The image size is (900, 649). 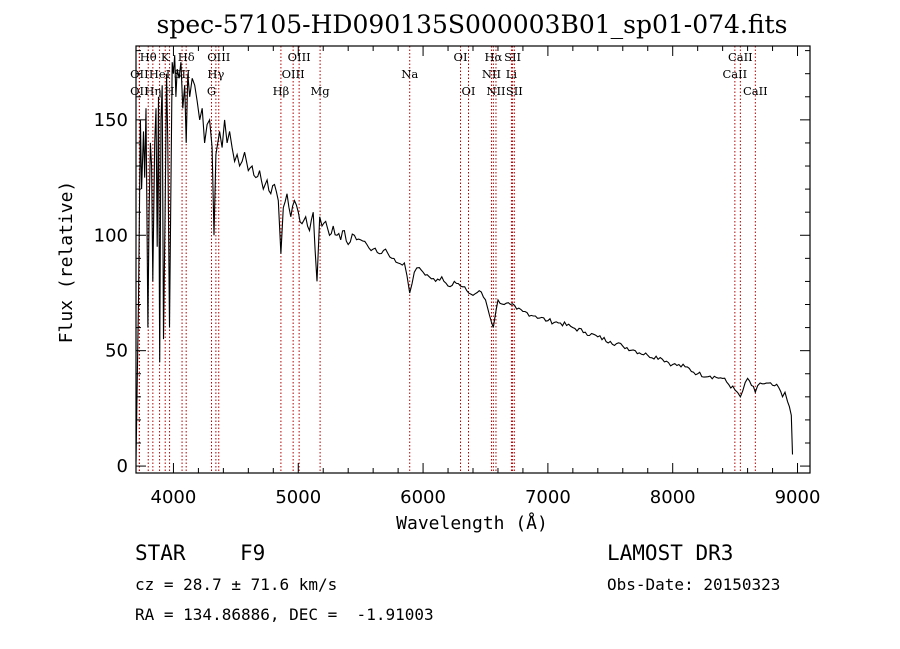 I want to click on x-tick-label: 8000, so click(x=673, y=497).